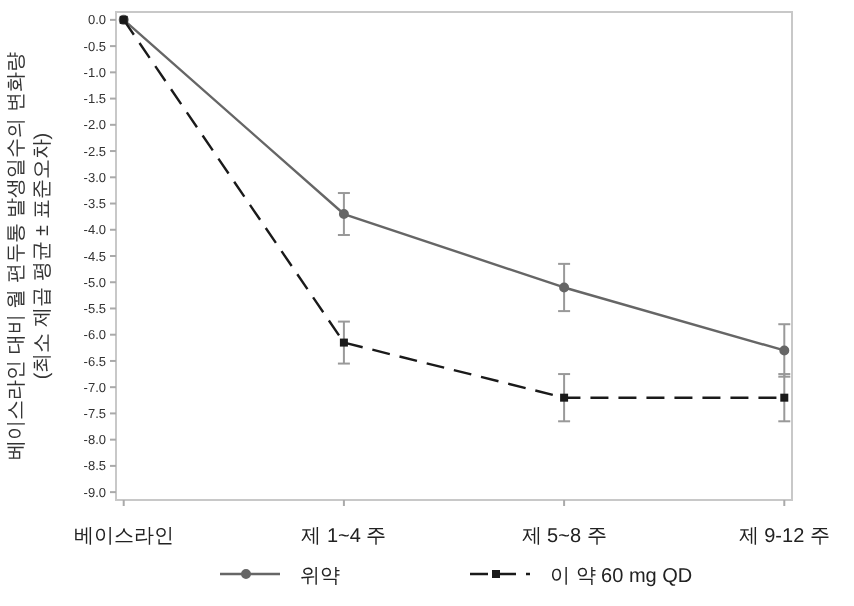 This screenshot has width=854, height=606. What do you see at coordinates (344, 537) in the screenshot?
I see `x-tick-label: 제 1~4 주` at bounding box center [344, 537].